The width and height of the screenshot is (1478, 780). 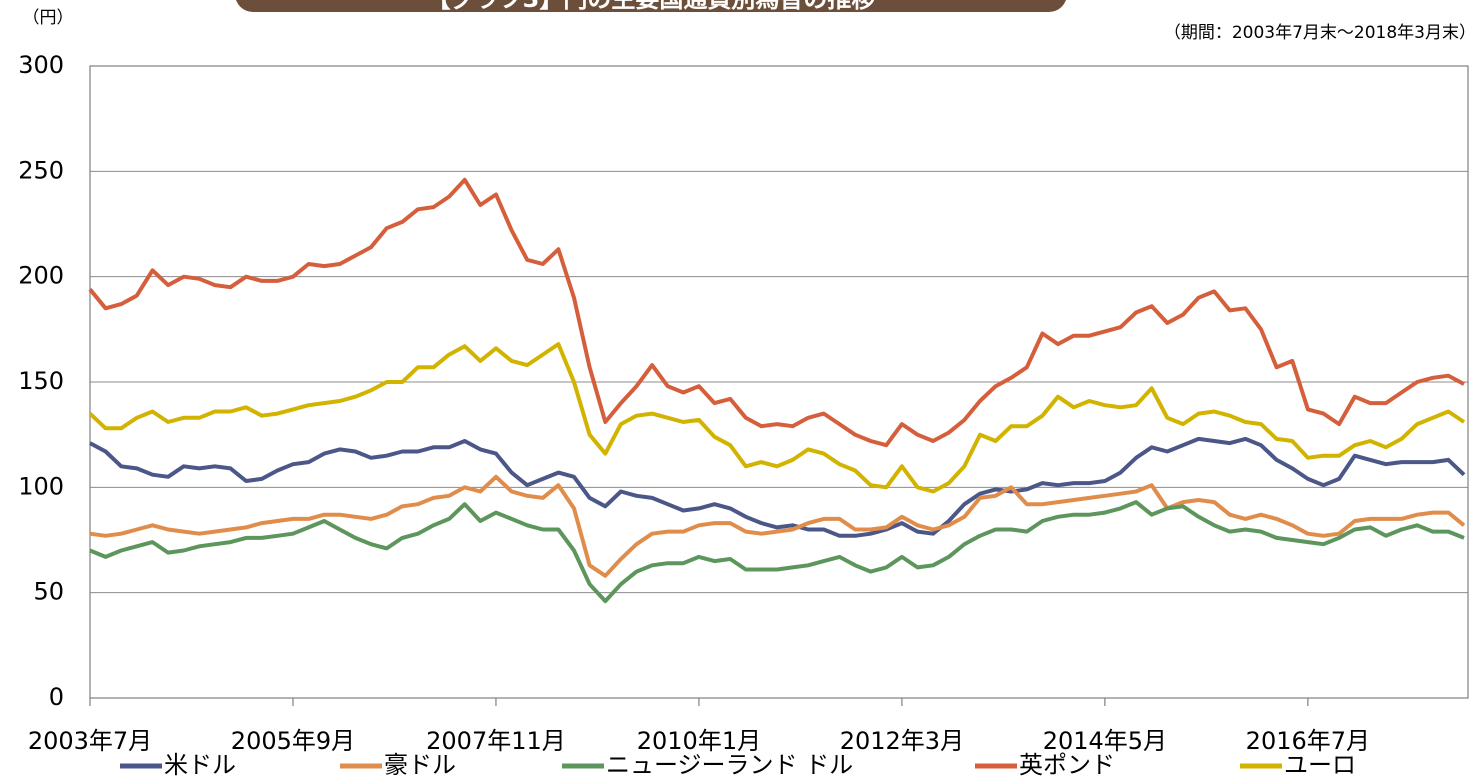 What do you see at coordinates (200, 765) in the screenshot?
I see `legend-label: 米ドル` at bounding box center [200, 765].